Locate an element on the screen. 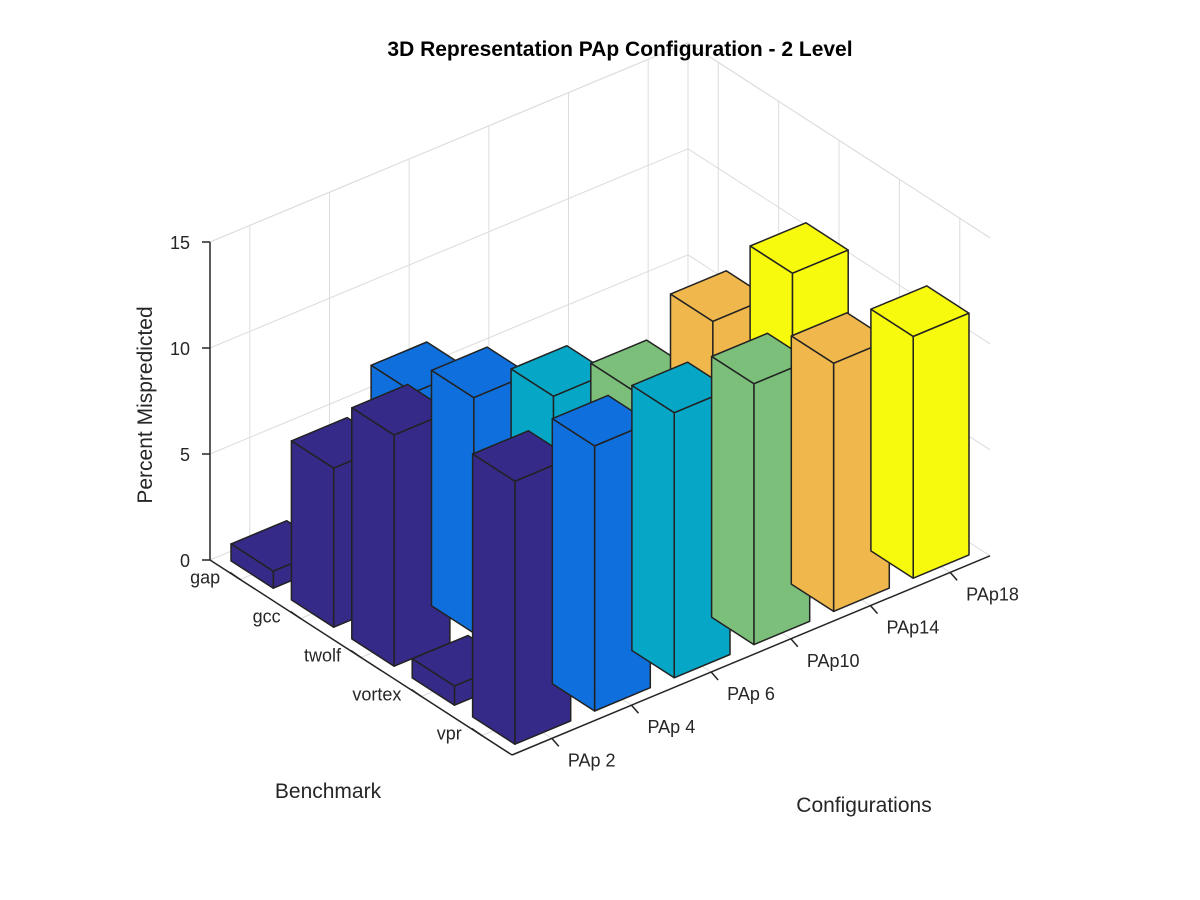  y-tick-label: vpr is located at coordinates (449, 734).